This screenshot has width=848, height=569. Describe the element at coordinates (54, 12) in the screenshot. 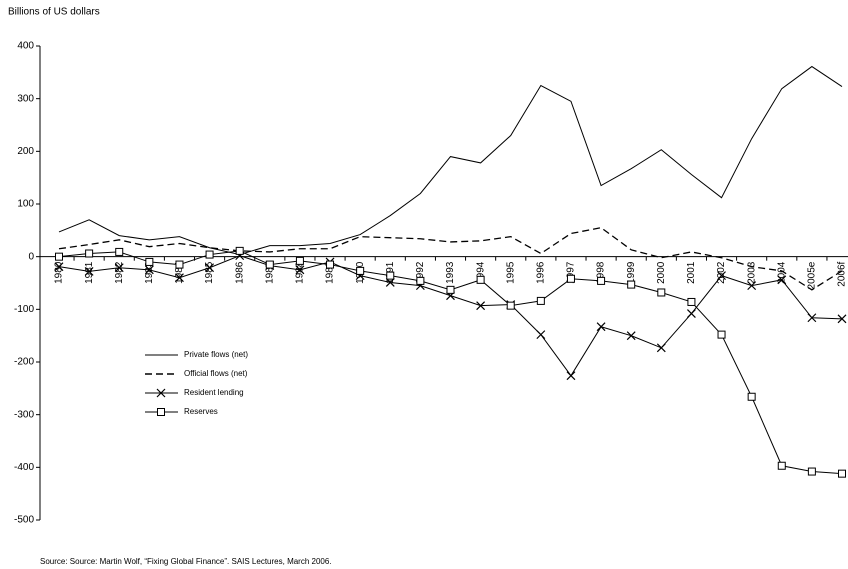

I see `y-axis-label: Billions of US dollars` at that location.